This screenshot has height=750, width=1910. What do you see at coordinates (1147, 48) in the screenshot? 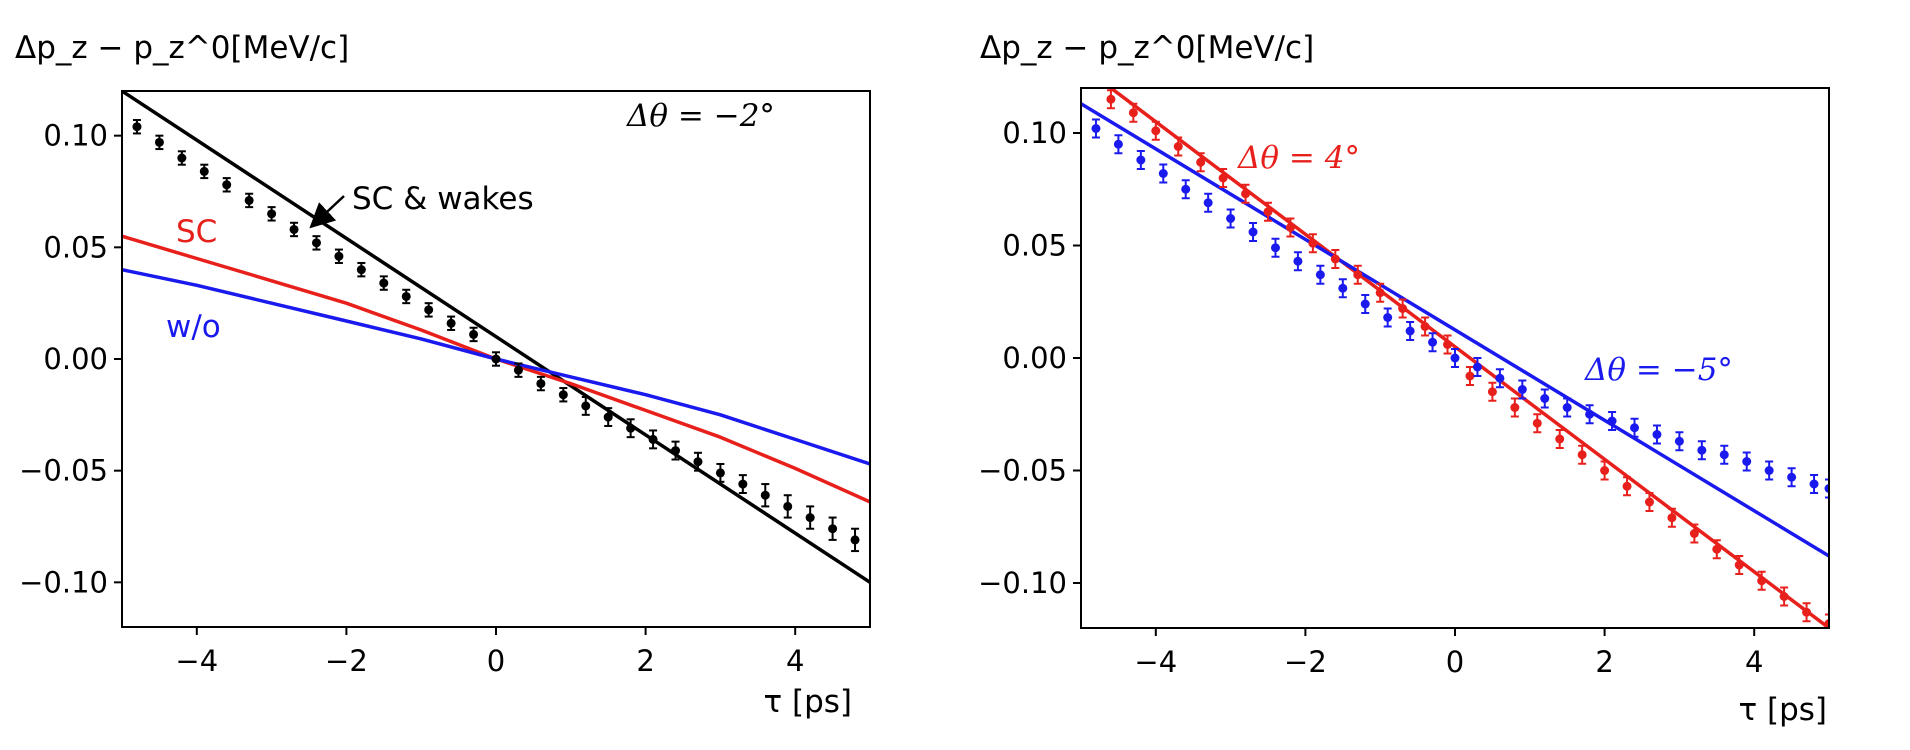
I see `right-y-axis-title: Δp_z − p_z^0[MeV/c]` at bounding box center [1147, 48].